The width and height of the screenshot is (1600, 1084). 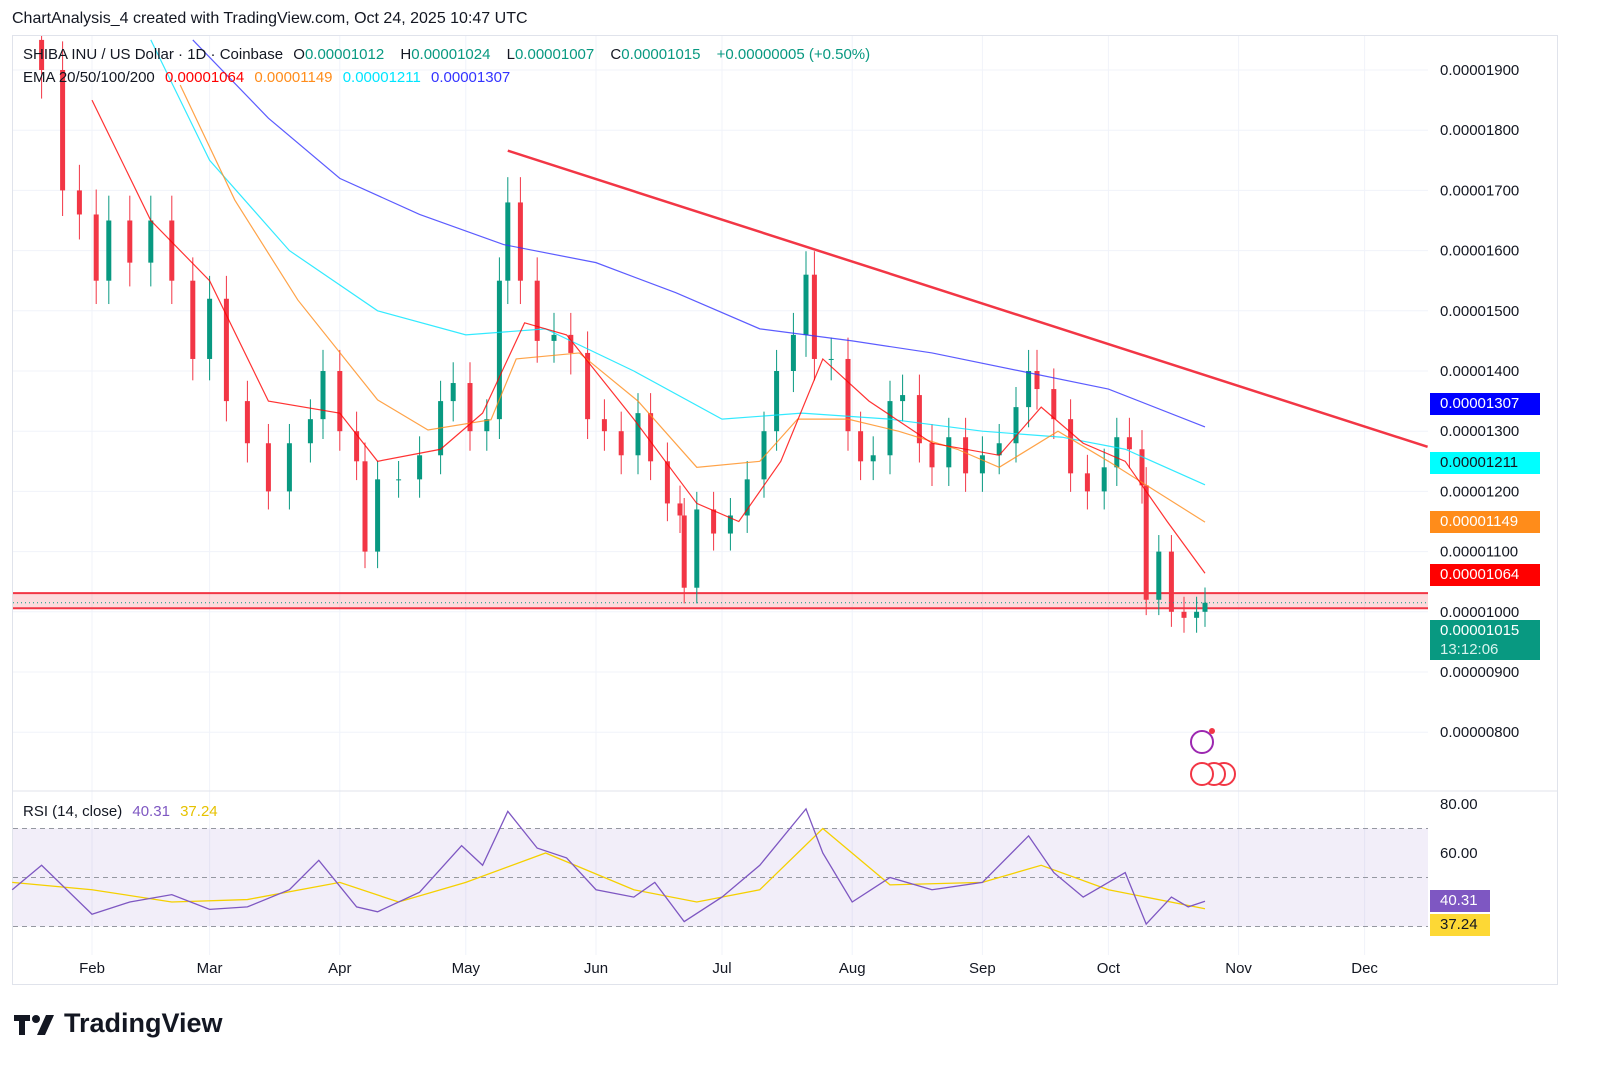 What do you see at coordinates (199, 811) in the screenshot?
I see `rsi-ma-value: 37.24` at bounding box center [199, 811].